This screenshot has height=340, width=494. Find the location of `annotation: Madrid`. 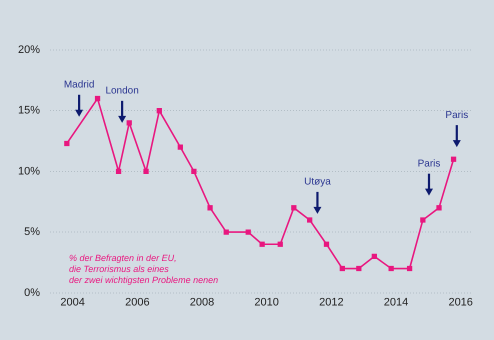

annotation: Madrid is located at coordinates (79, 85).